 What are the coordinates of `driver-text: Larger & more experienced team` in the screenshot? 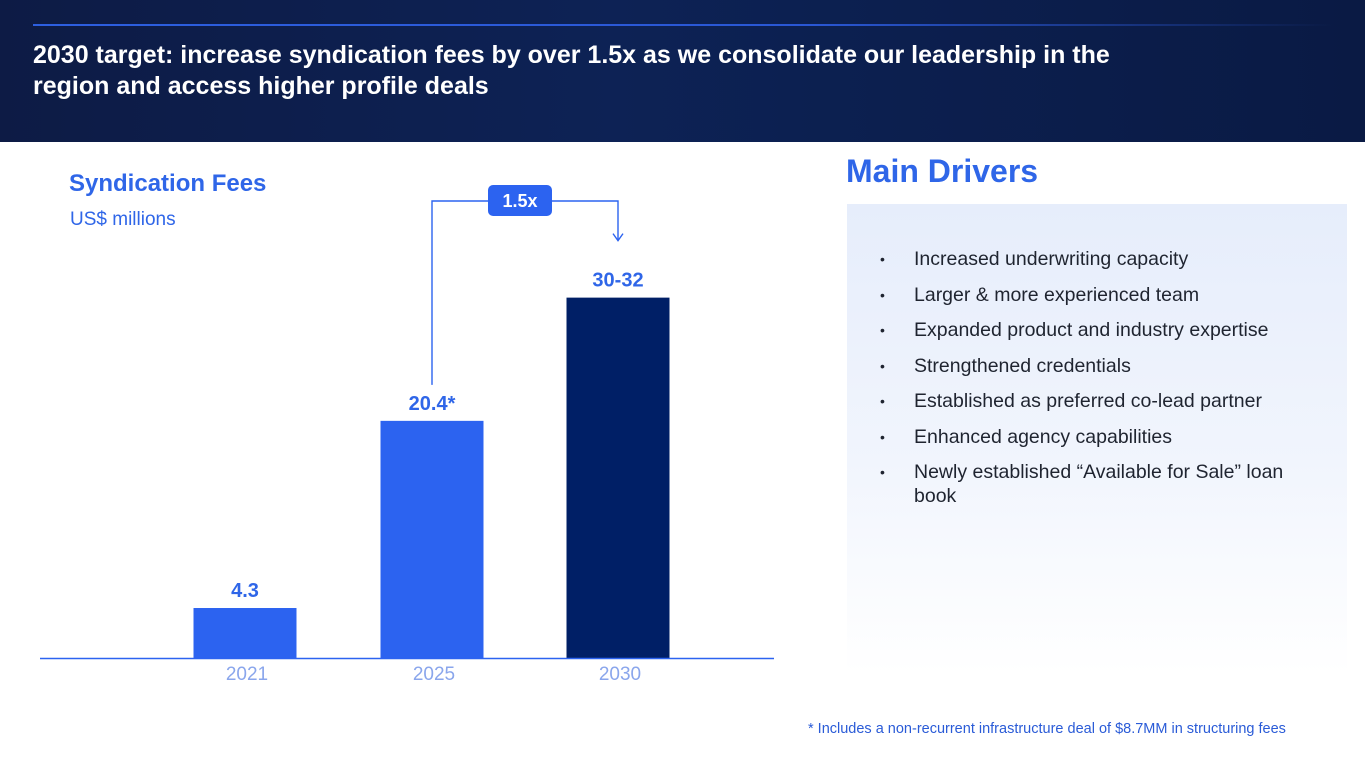 It's located at (1057, 294).